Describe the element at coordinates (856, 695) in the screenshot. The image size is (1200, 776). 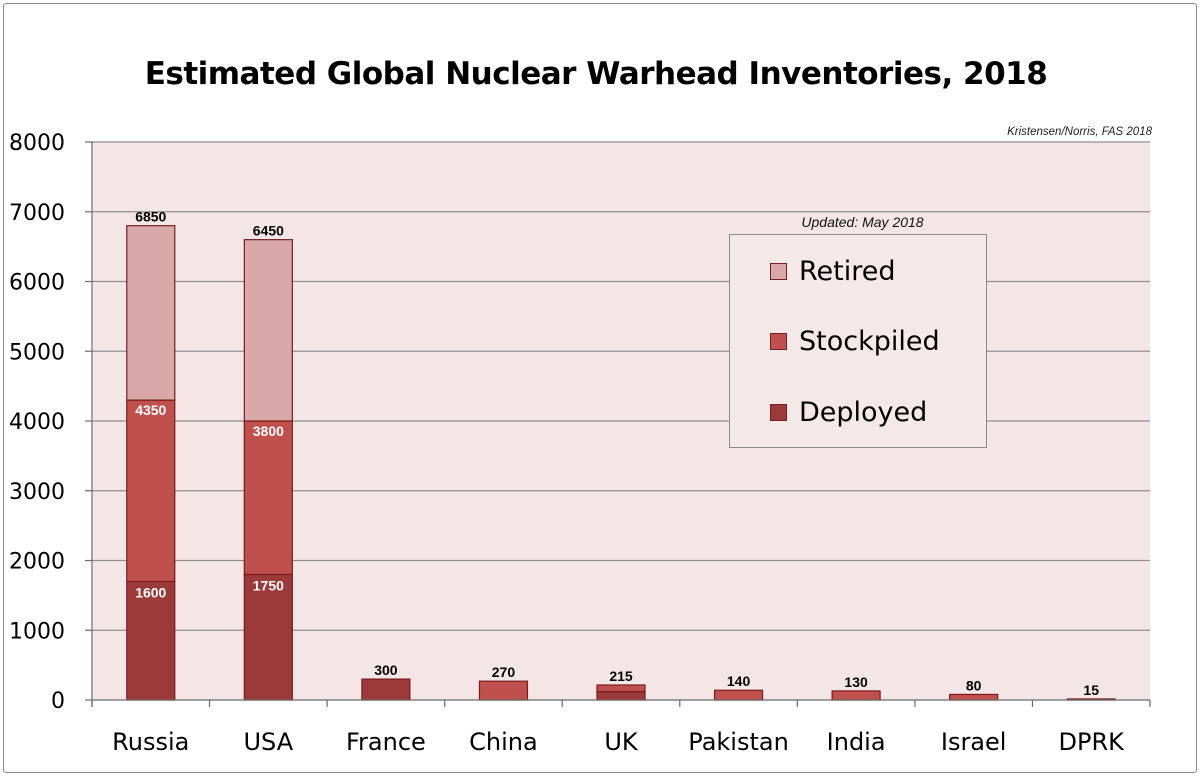
I see `bar-stockpiled-india` at that location.